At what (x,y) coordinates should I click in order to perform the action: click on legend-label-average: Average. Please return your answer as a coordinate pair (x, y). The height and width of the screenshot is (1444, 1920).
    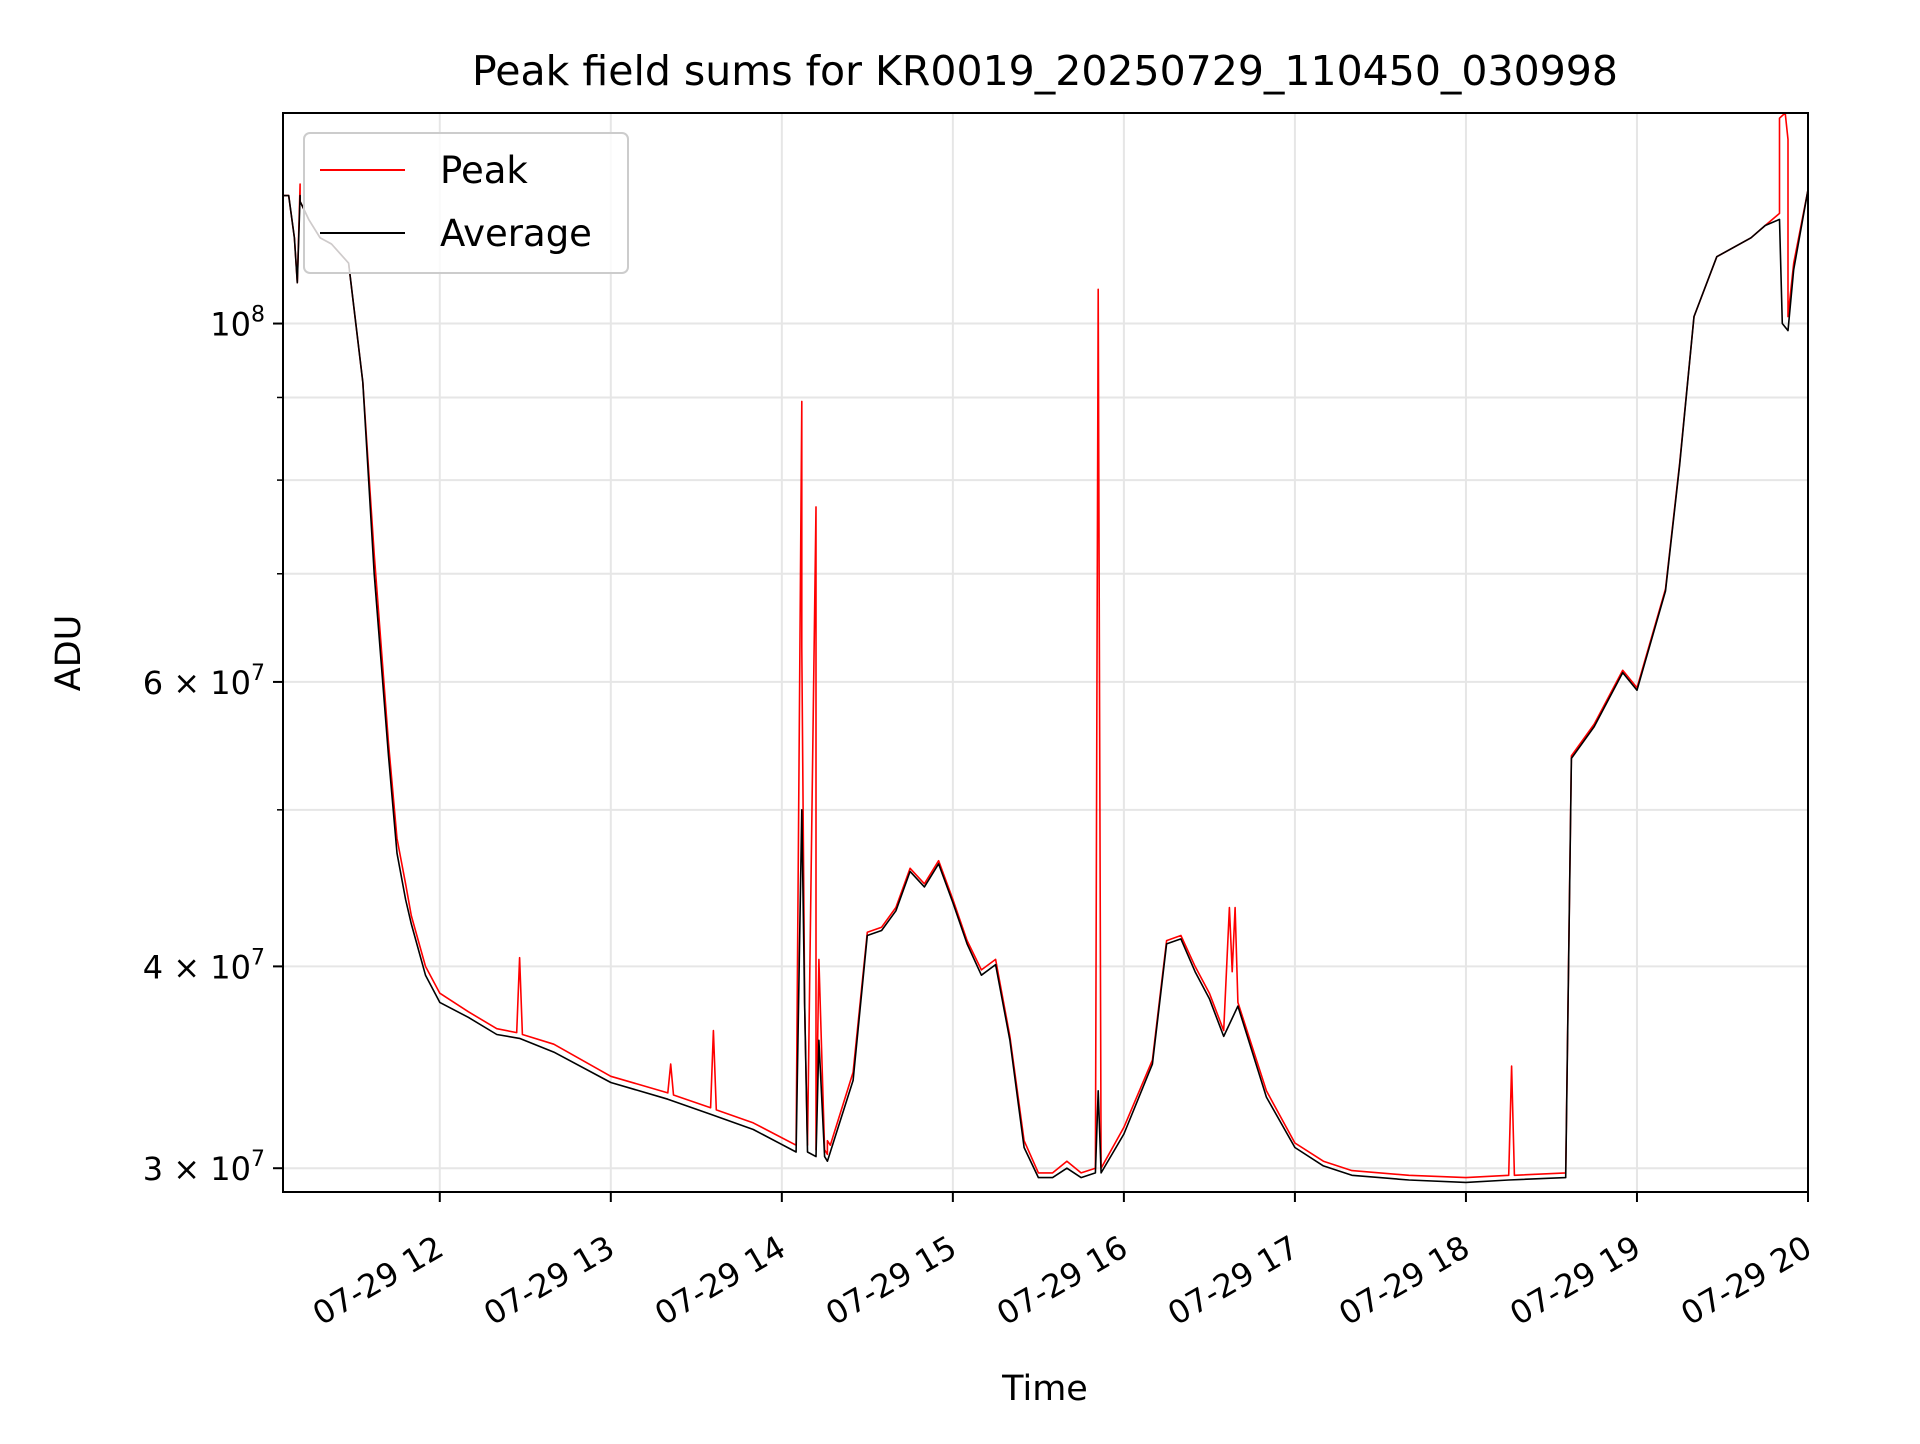
    Looking at the image, I should click on (516, 233).